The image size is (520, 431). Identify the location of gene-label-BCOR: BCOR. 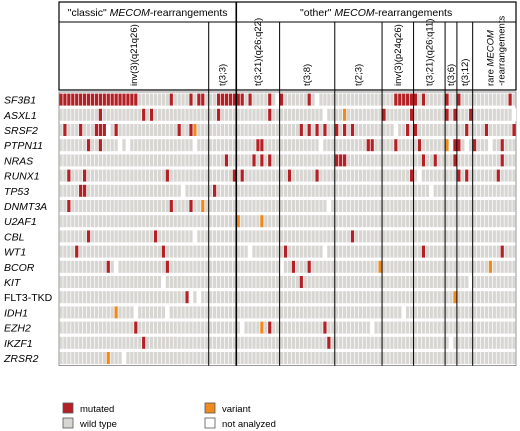
(19, 268).